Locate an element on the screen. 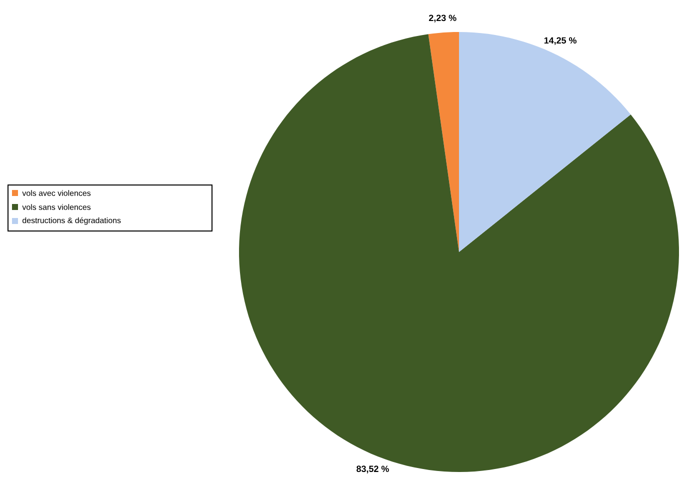 This screenshot has width=685, height=482. data-label: 14,25 % is located at coordinates (560, 41).